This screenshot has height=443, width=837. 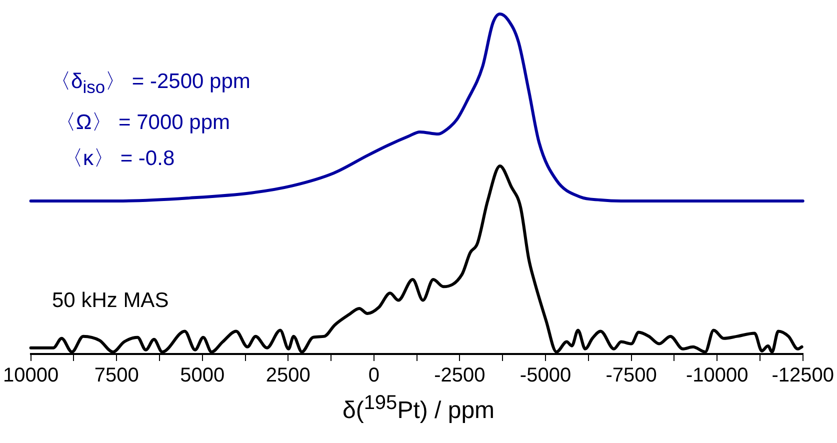 I want to click on x-tick-label: 0, so click(x=374, y=375).